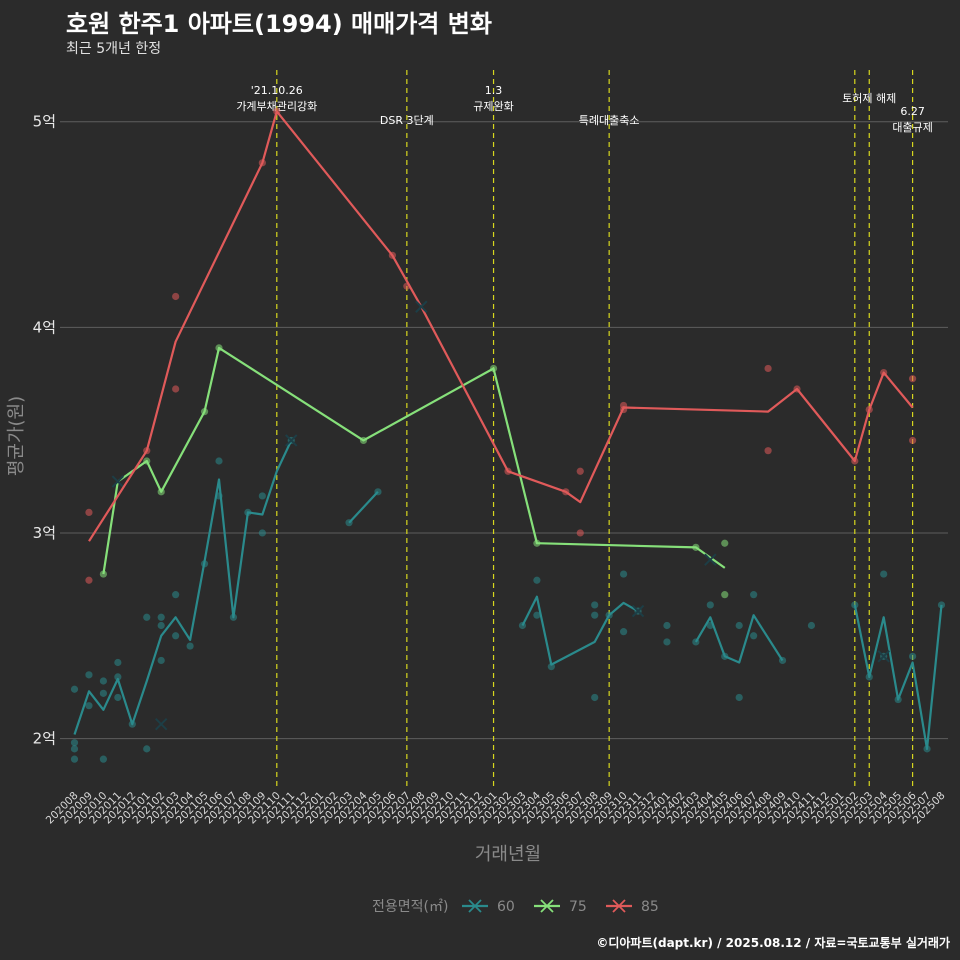 The width and height of the screenshot is (960, 960). What do you see at coordinates (276, 106) in the screenshot?
I see `event-label: 가계부채관리강화` at bounding box center [276, 106].